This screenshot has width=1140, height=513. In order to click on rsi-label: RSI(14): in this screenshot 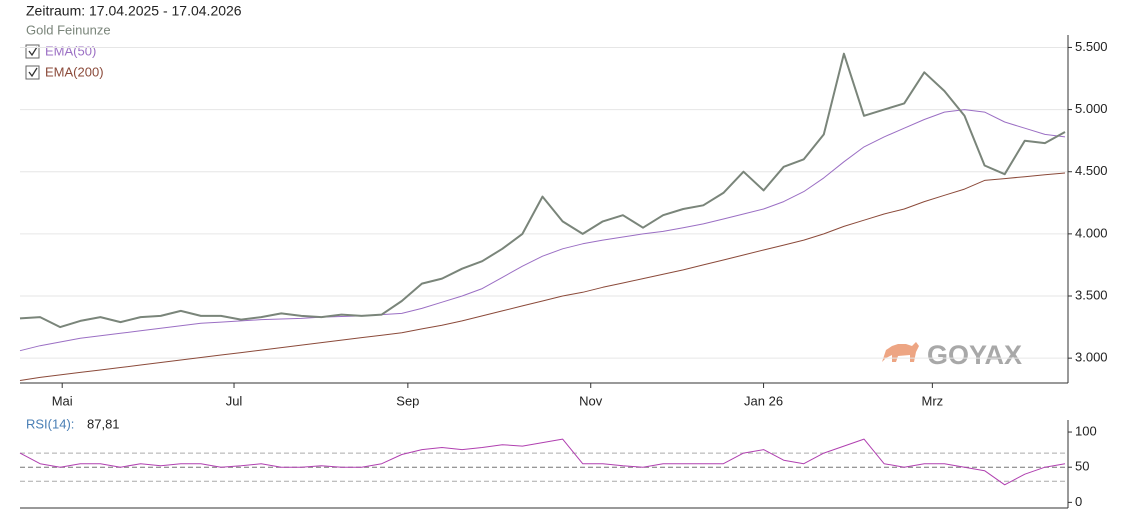, I will do `click(50, 423)`.